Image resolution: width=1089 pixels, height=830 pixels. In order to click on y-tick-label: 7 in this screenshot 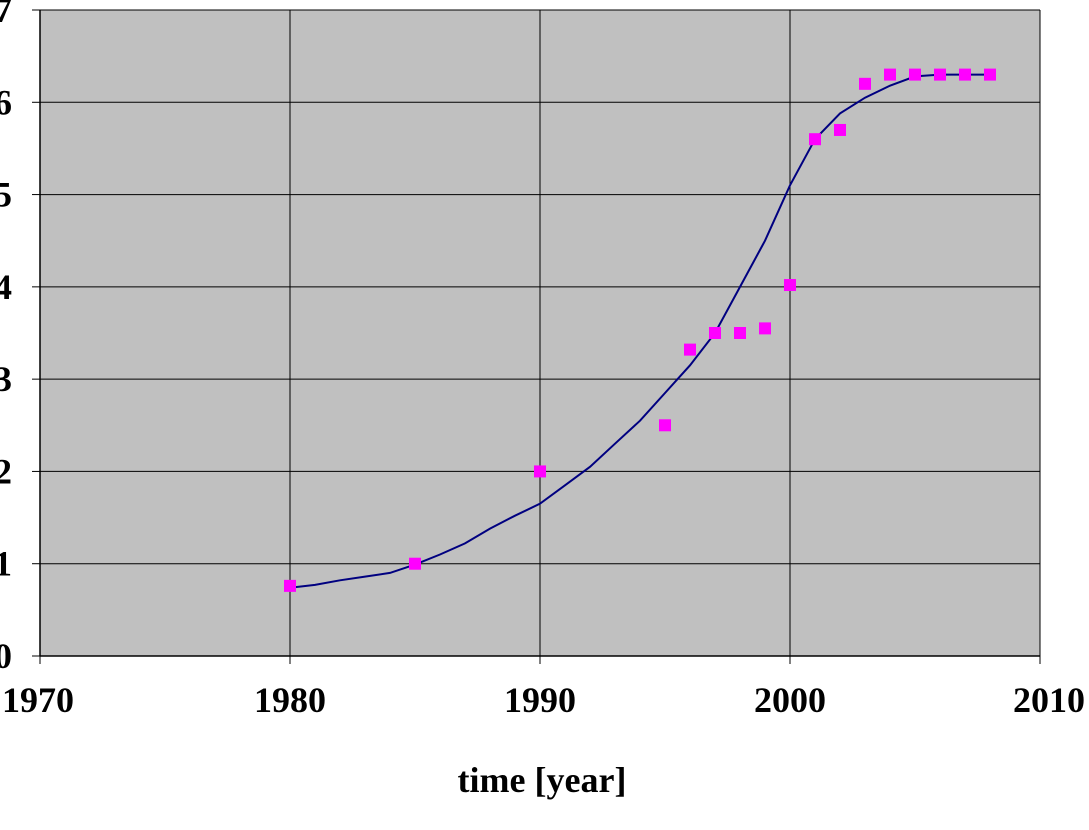, I will do `click(6, 15)`.